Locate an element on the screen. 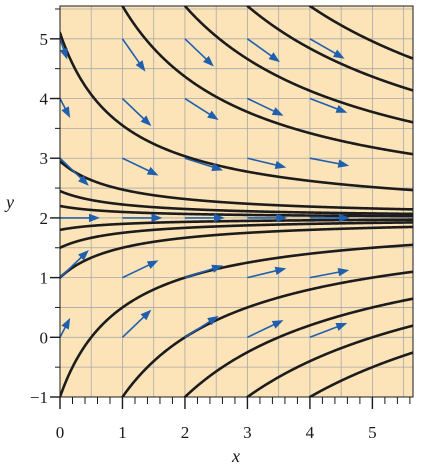 The image size is (425, 471). x-axis-label: x is located at coordinates (235, 456).